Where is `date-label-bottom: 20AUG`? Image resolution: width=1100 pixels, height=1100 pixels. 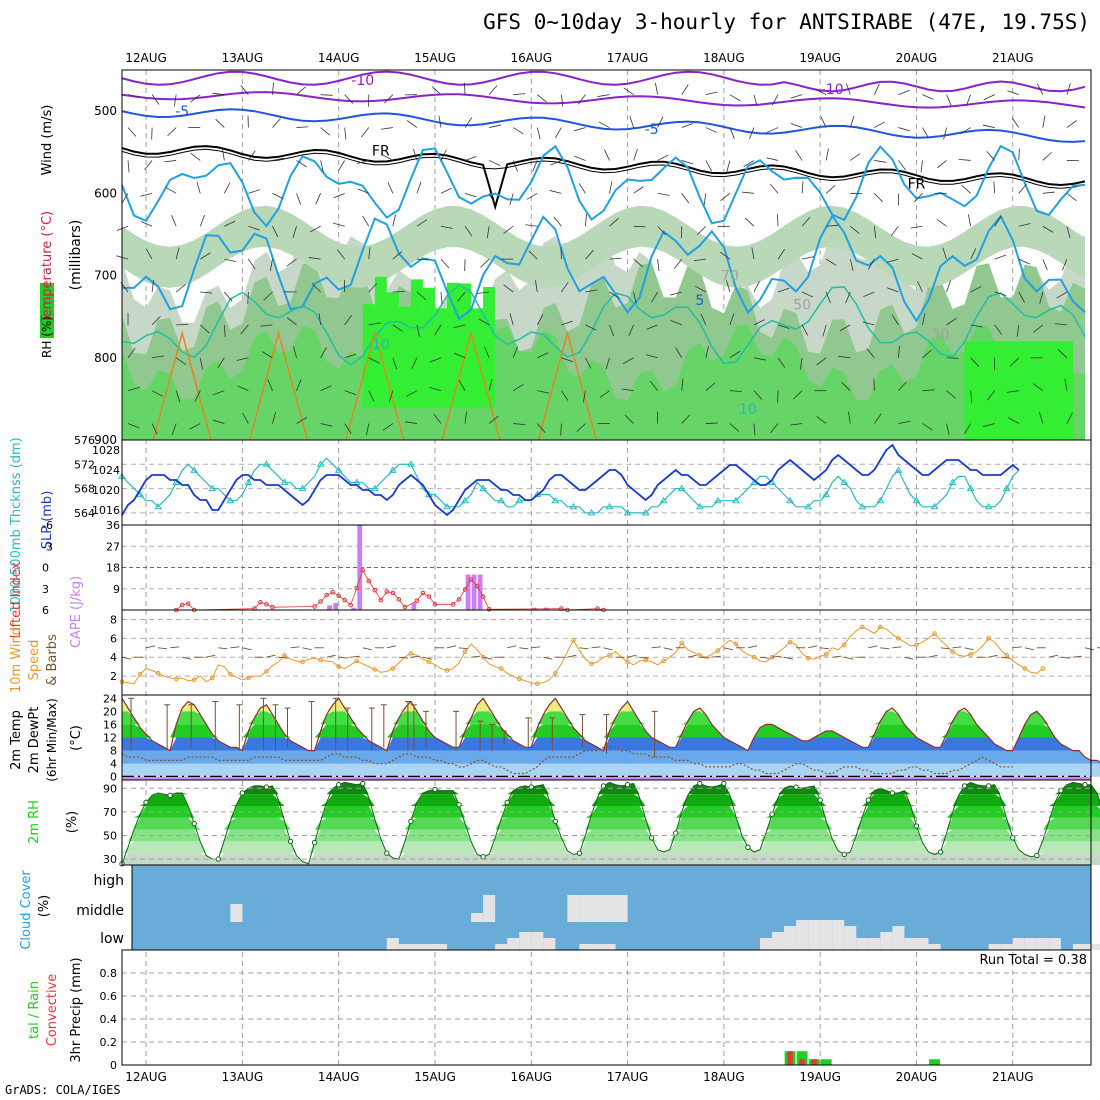
date-label-bottom: 20AUG is located at coordinates (917, 1077).